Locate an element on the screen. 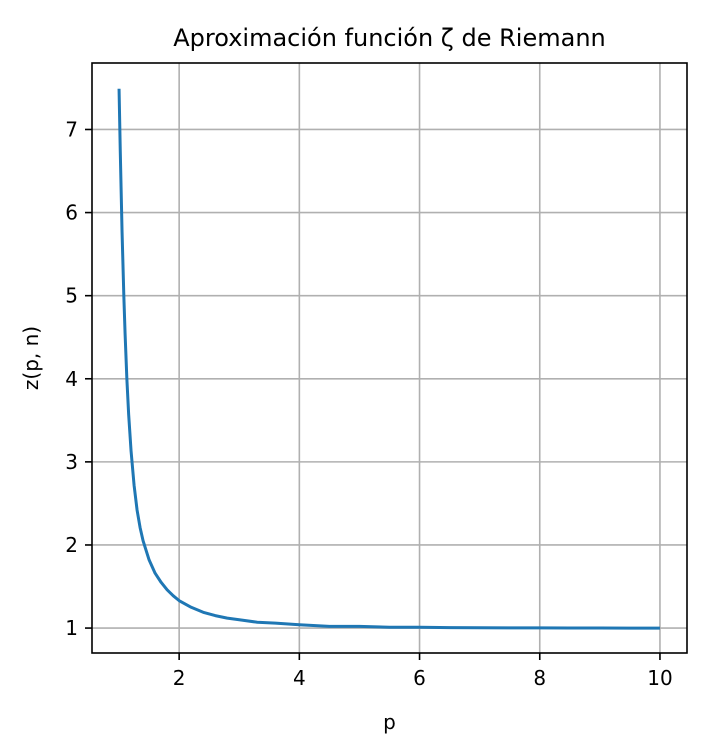  x-tick-label: 6 is located at coordinates (419, 678).